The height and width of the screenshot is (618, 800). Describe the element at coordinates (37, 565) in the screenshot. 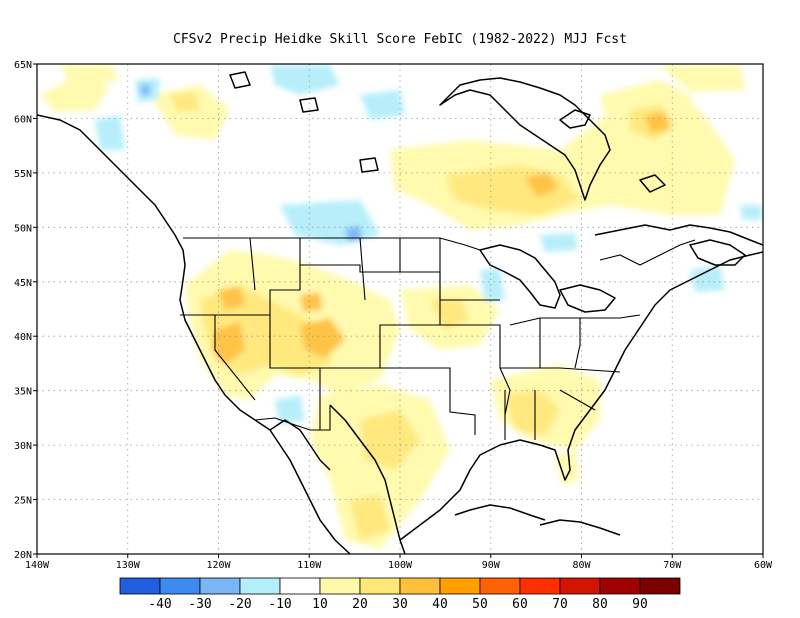

I see `lon-tick-label: 140W` at that location.